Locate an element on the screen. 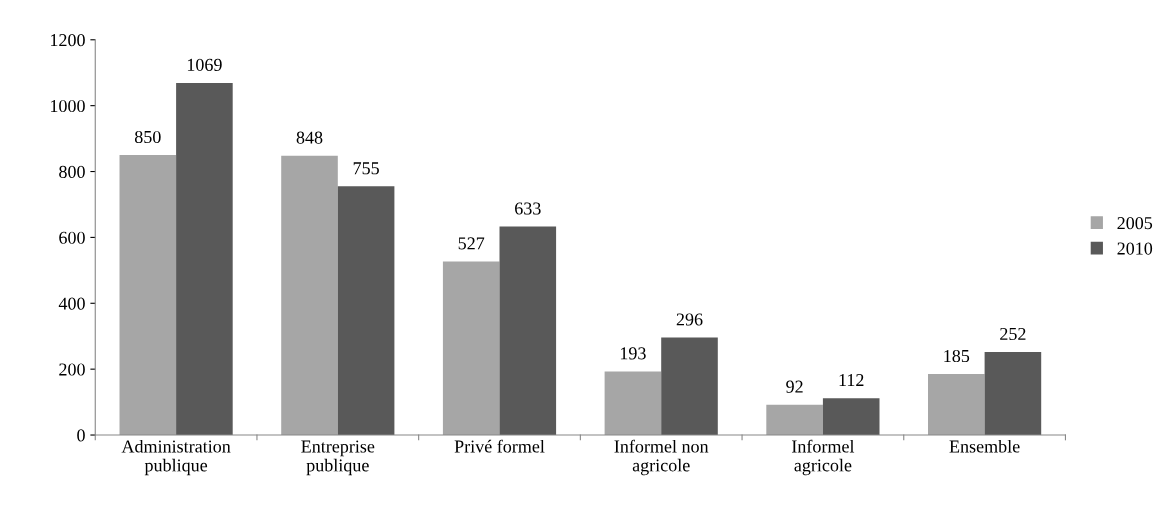 The width and height of the screenshot is (1176, 510). legend-label: 2005 is located at coordinates (1135, 223).